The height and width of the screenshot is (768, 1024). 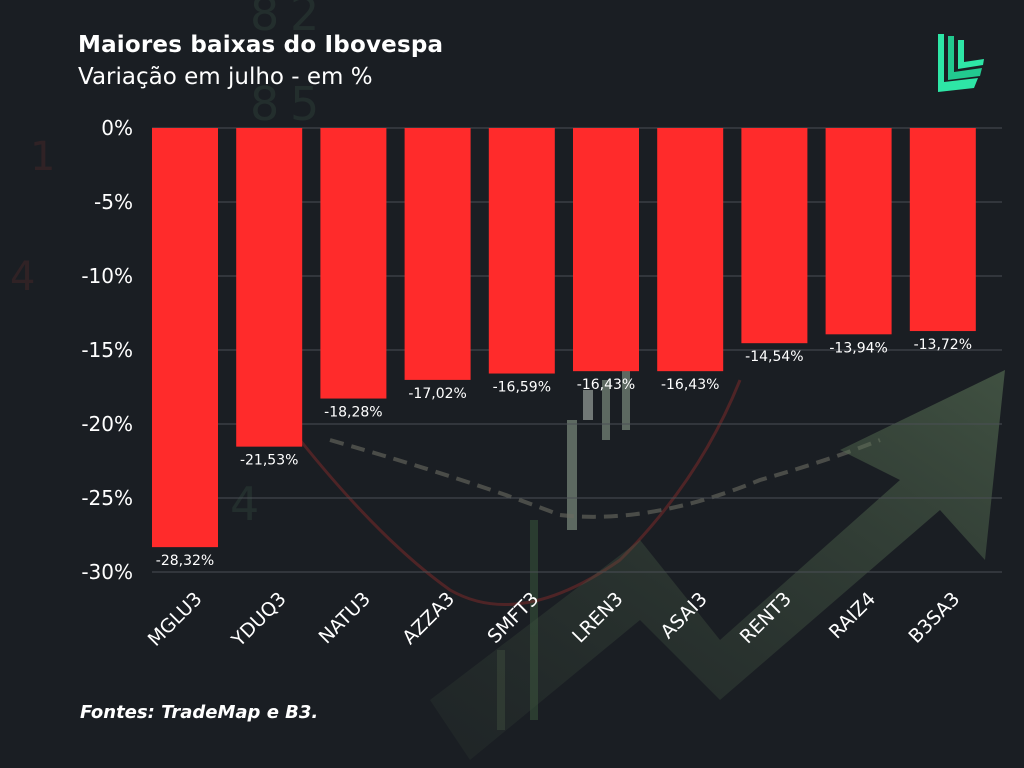 I want to click on data-label: -13,72%, so click(x=943, y=345).